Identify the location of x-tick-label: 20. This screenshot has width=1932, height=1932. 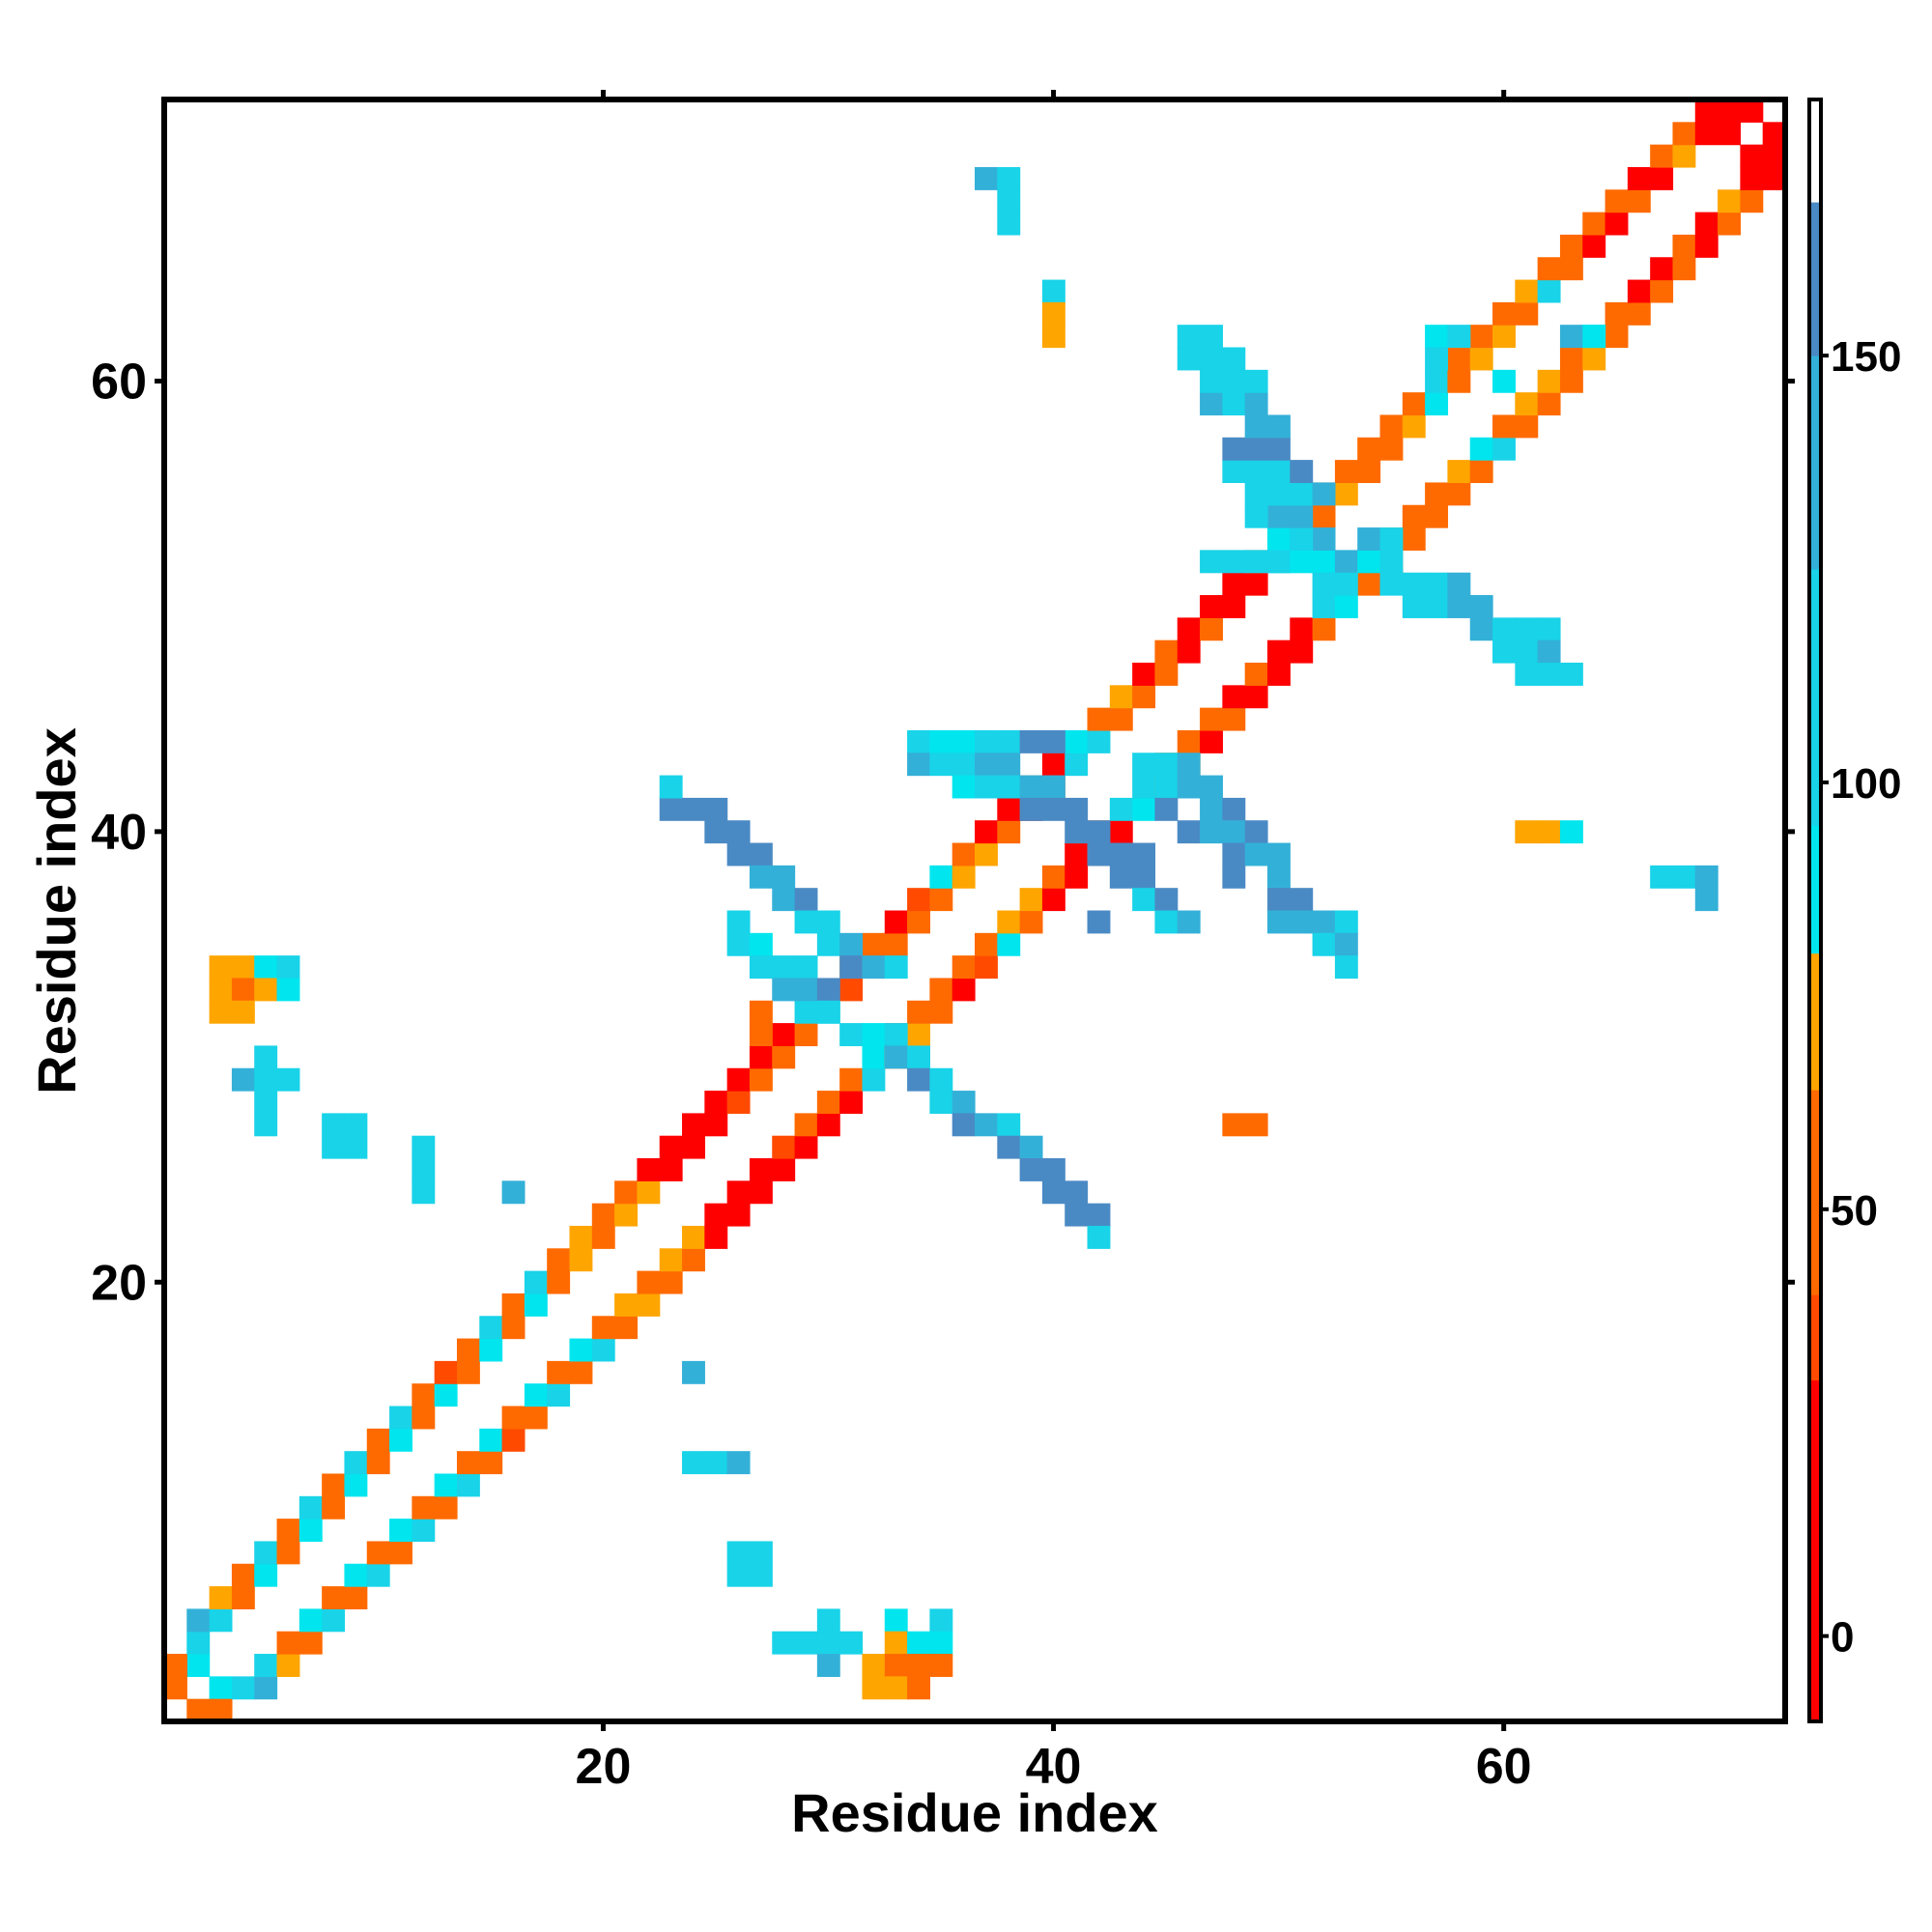
(604, 1767).